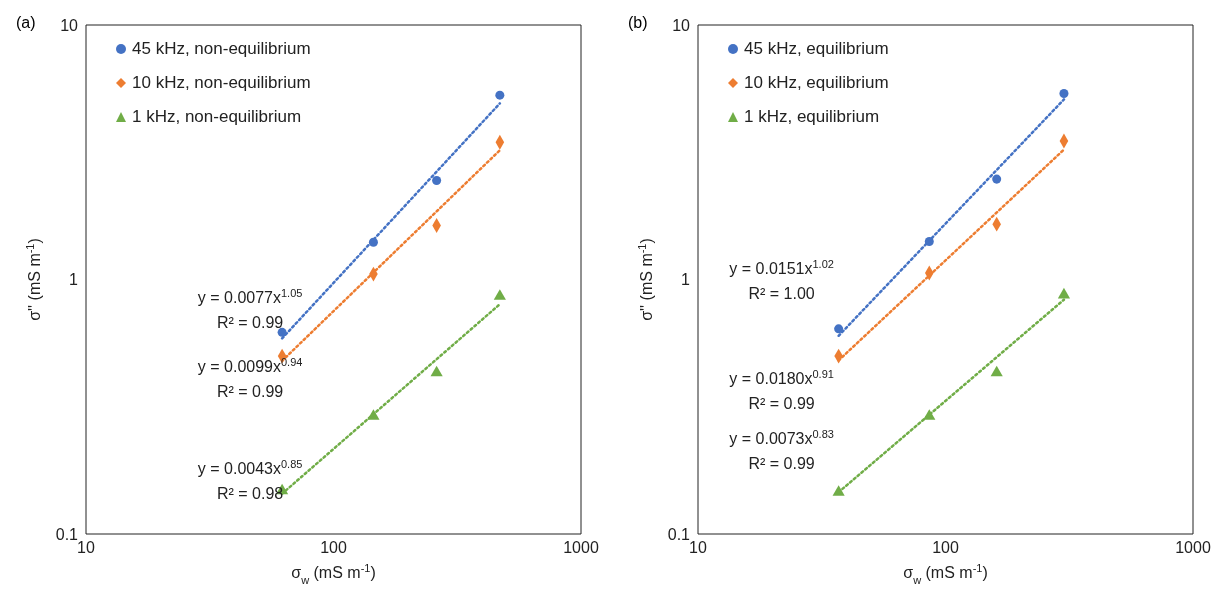 The image size is (1228, 604). I want to click on legend-label: 10 kHz, equilibrium, so click(816, 83).